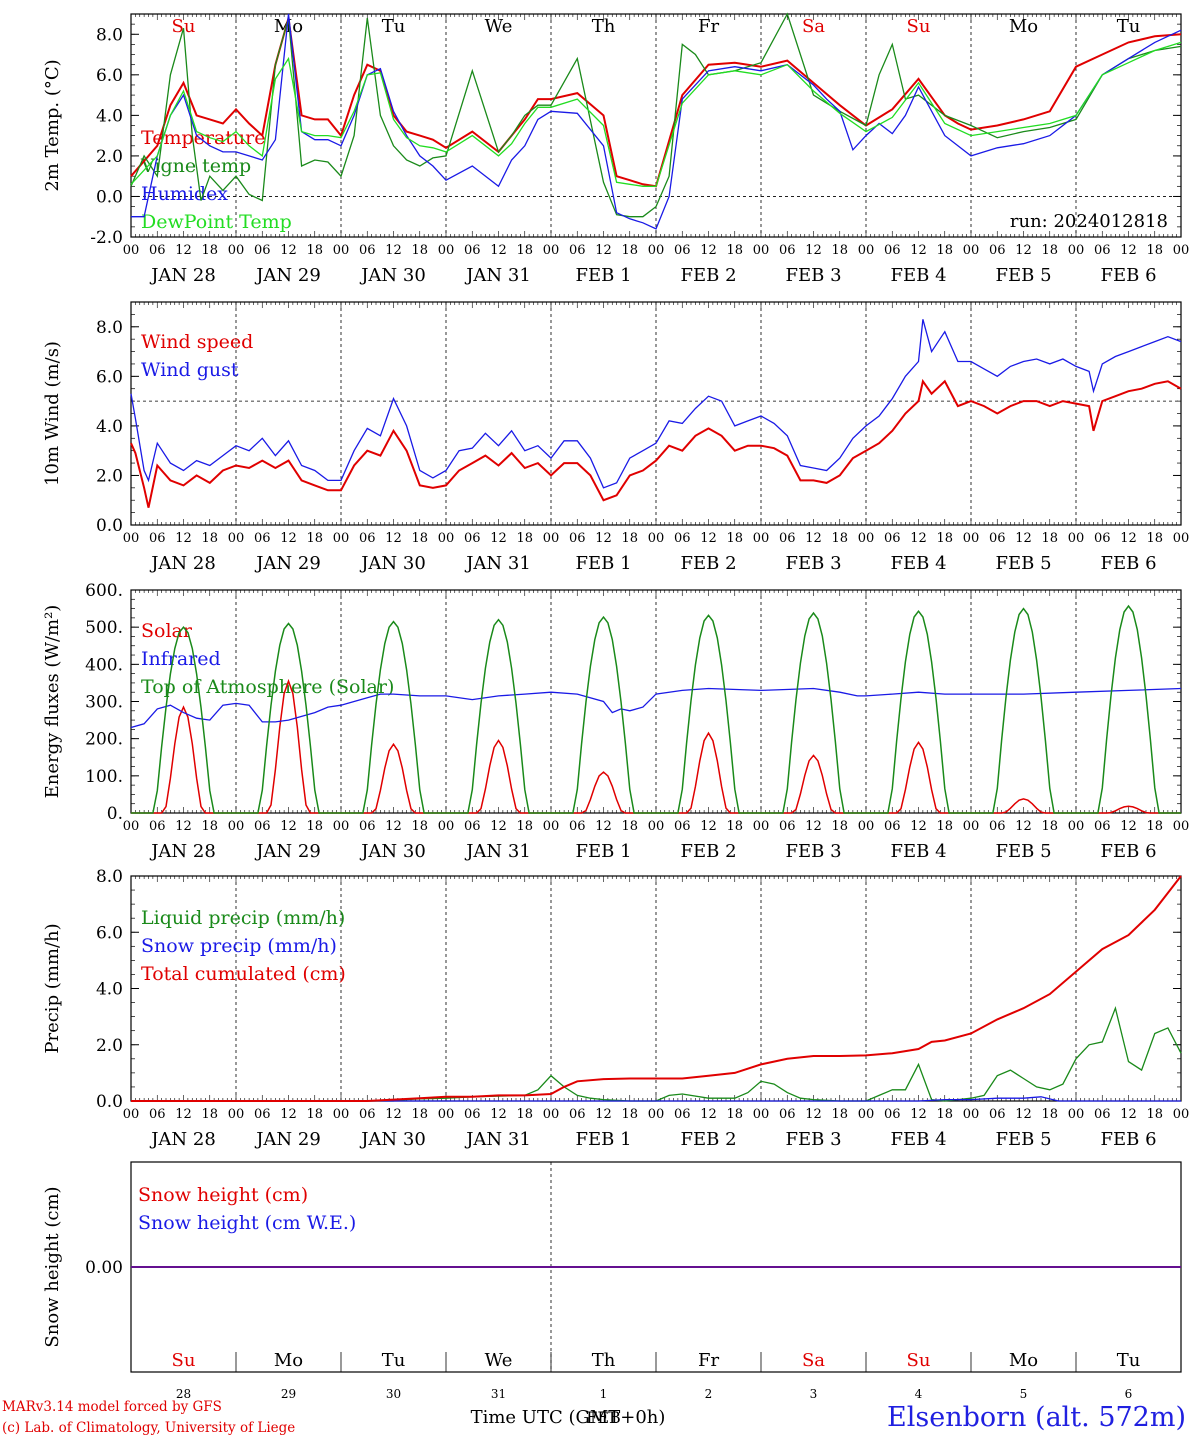  What do you see at coordinates (656, 988) in the screenshot?
I see `series-total-cumulated-cm-` at bounding box center [656, 988].